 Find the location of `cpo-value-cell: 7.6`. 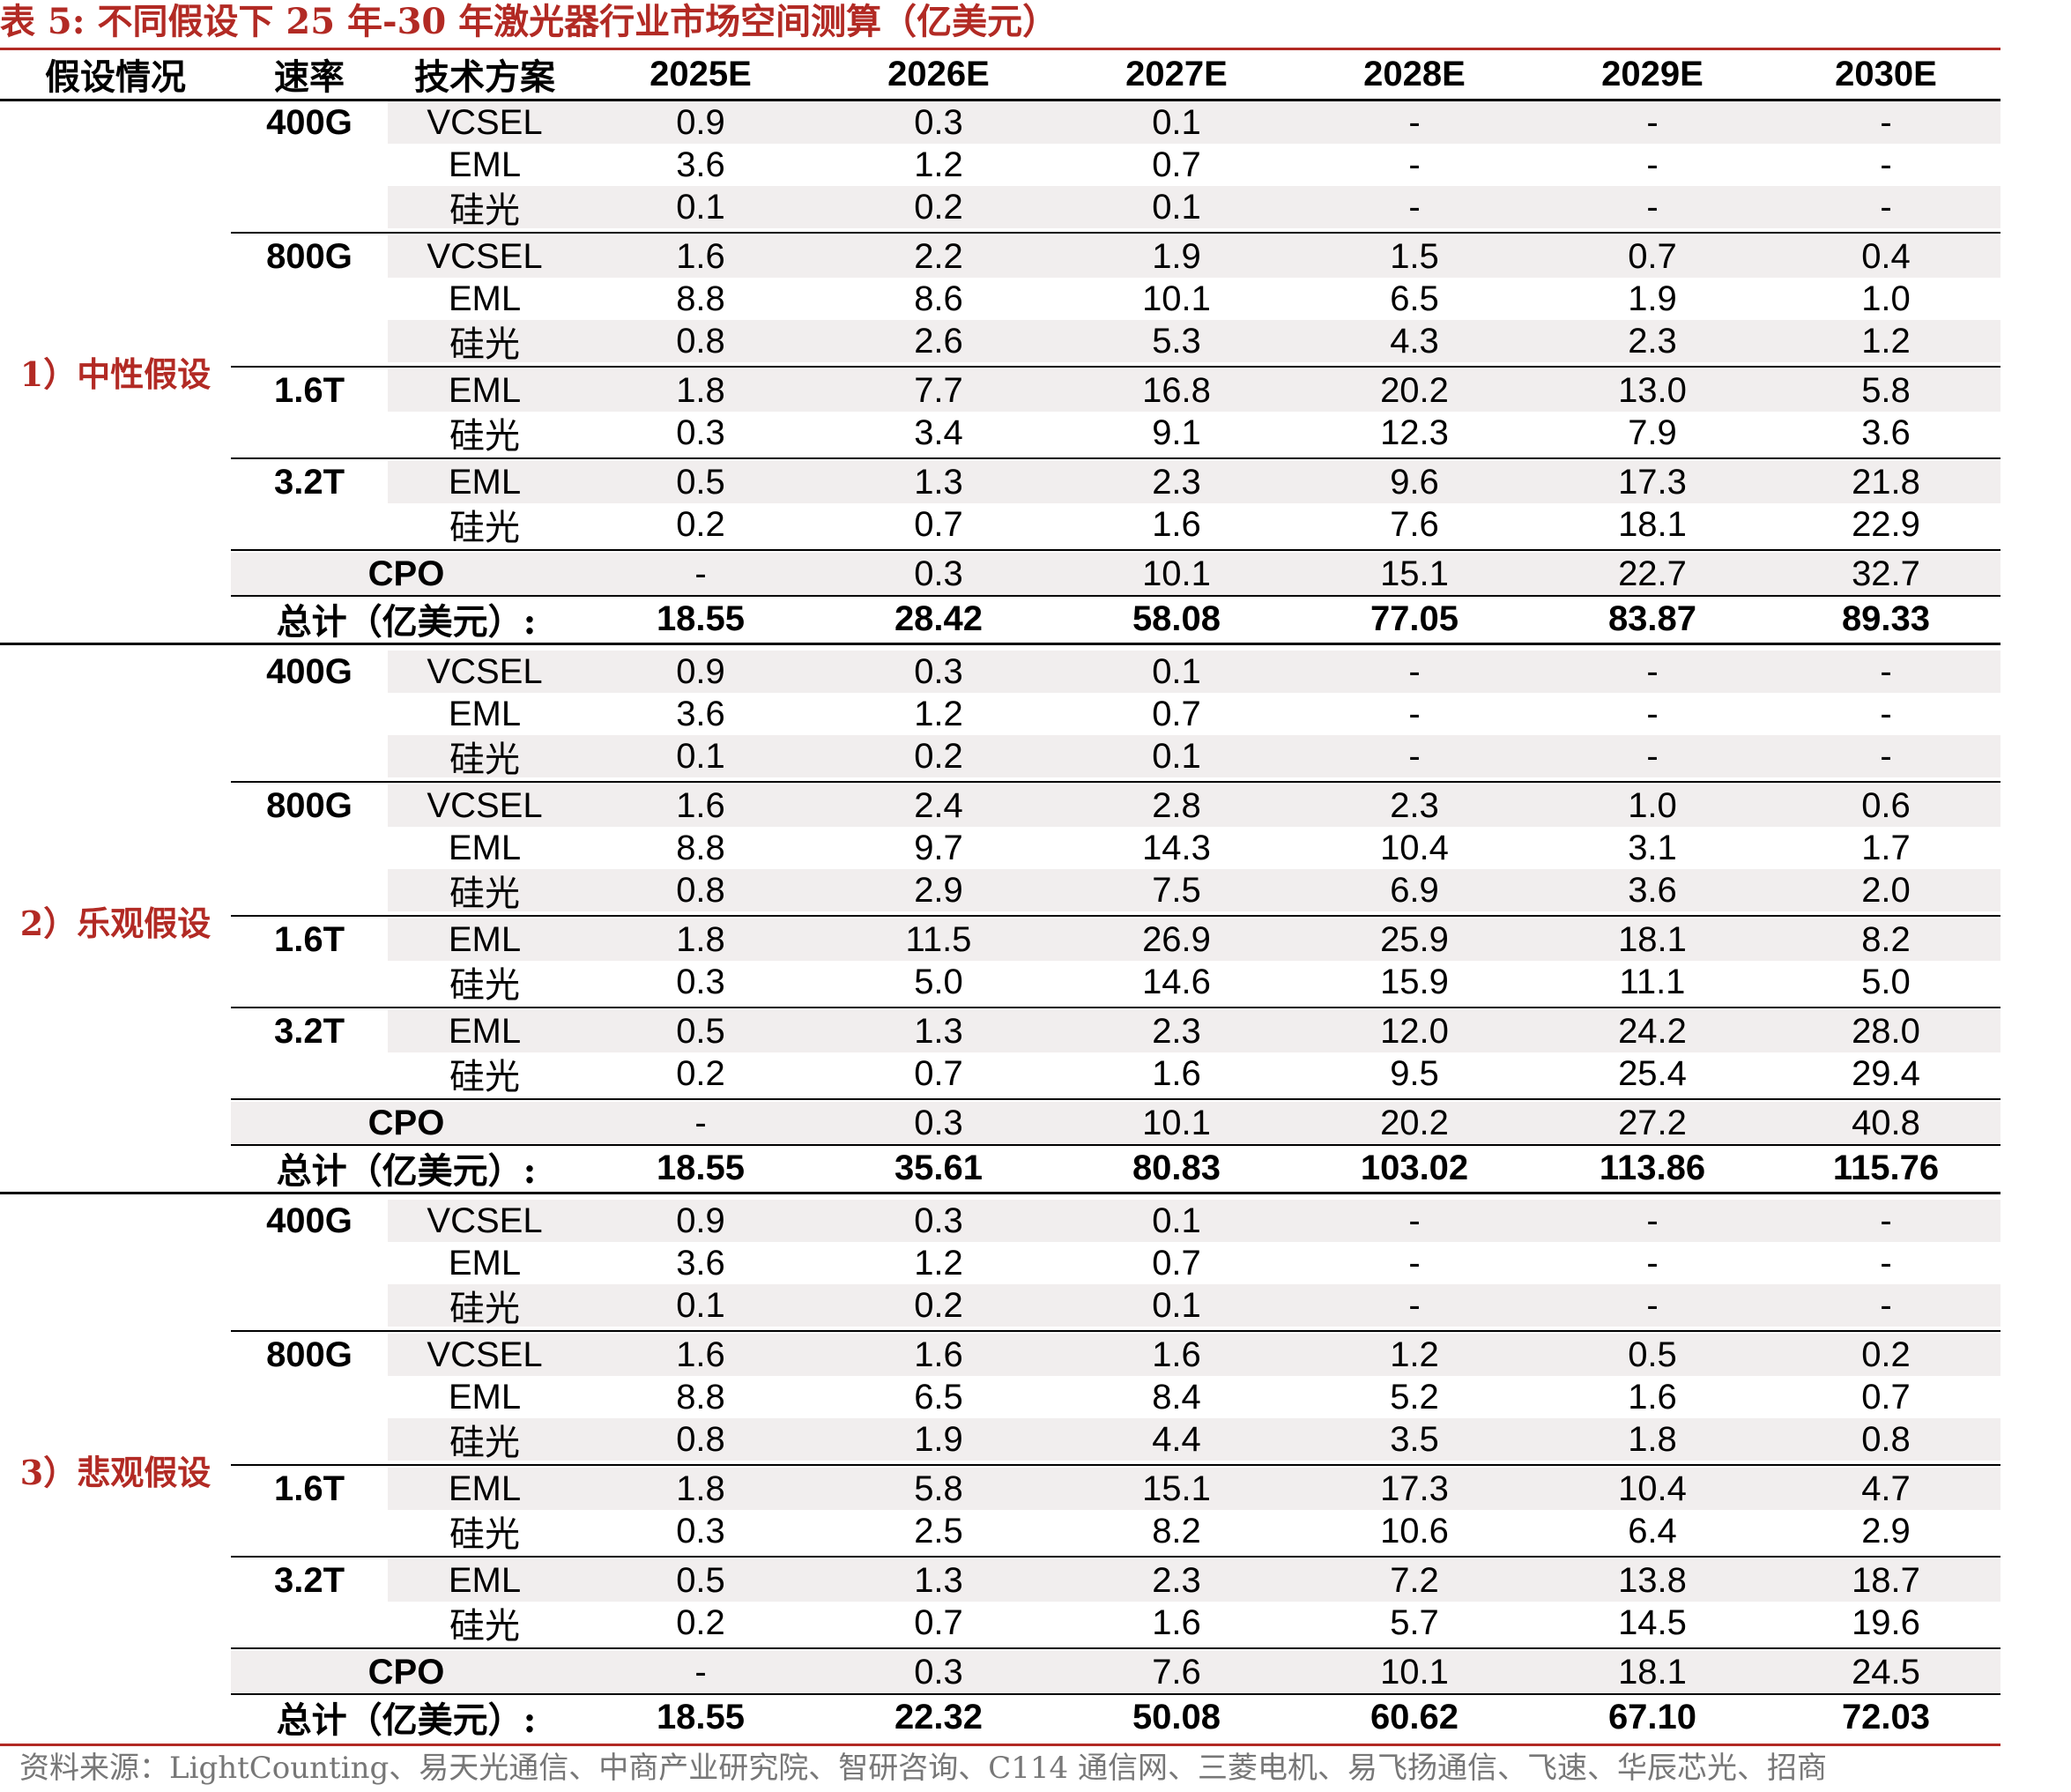

cpo-value-cell: 7.6 is located at coordinates (1176, 1672).